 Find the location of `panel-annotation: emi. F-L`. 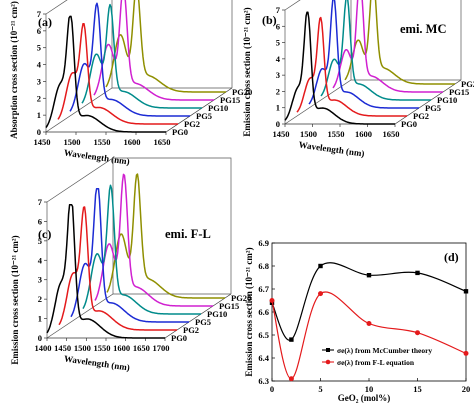

panel-annotation: emi. F-L is located at coordinates (188, 234).